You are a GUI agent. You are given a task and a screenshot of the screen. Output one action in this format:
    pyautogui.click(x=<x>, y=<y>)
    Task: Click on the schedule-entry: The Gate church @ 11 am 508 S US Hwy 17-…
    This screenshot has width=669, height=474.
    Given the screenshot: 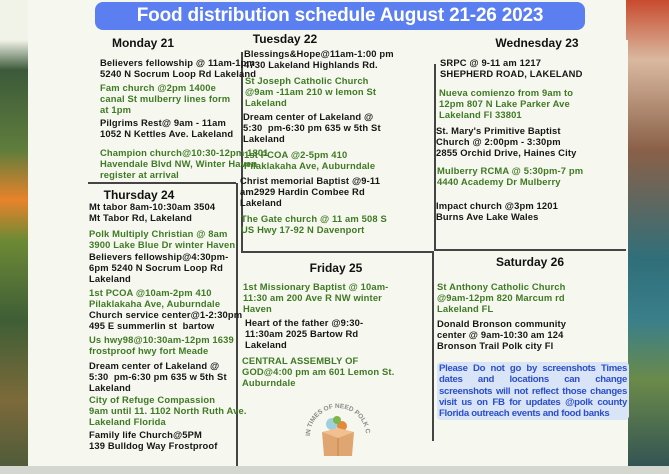 What is the action you would take?
    pyautogui.click(x=314, y=224)
    